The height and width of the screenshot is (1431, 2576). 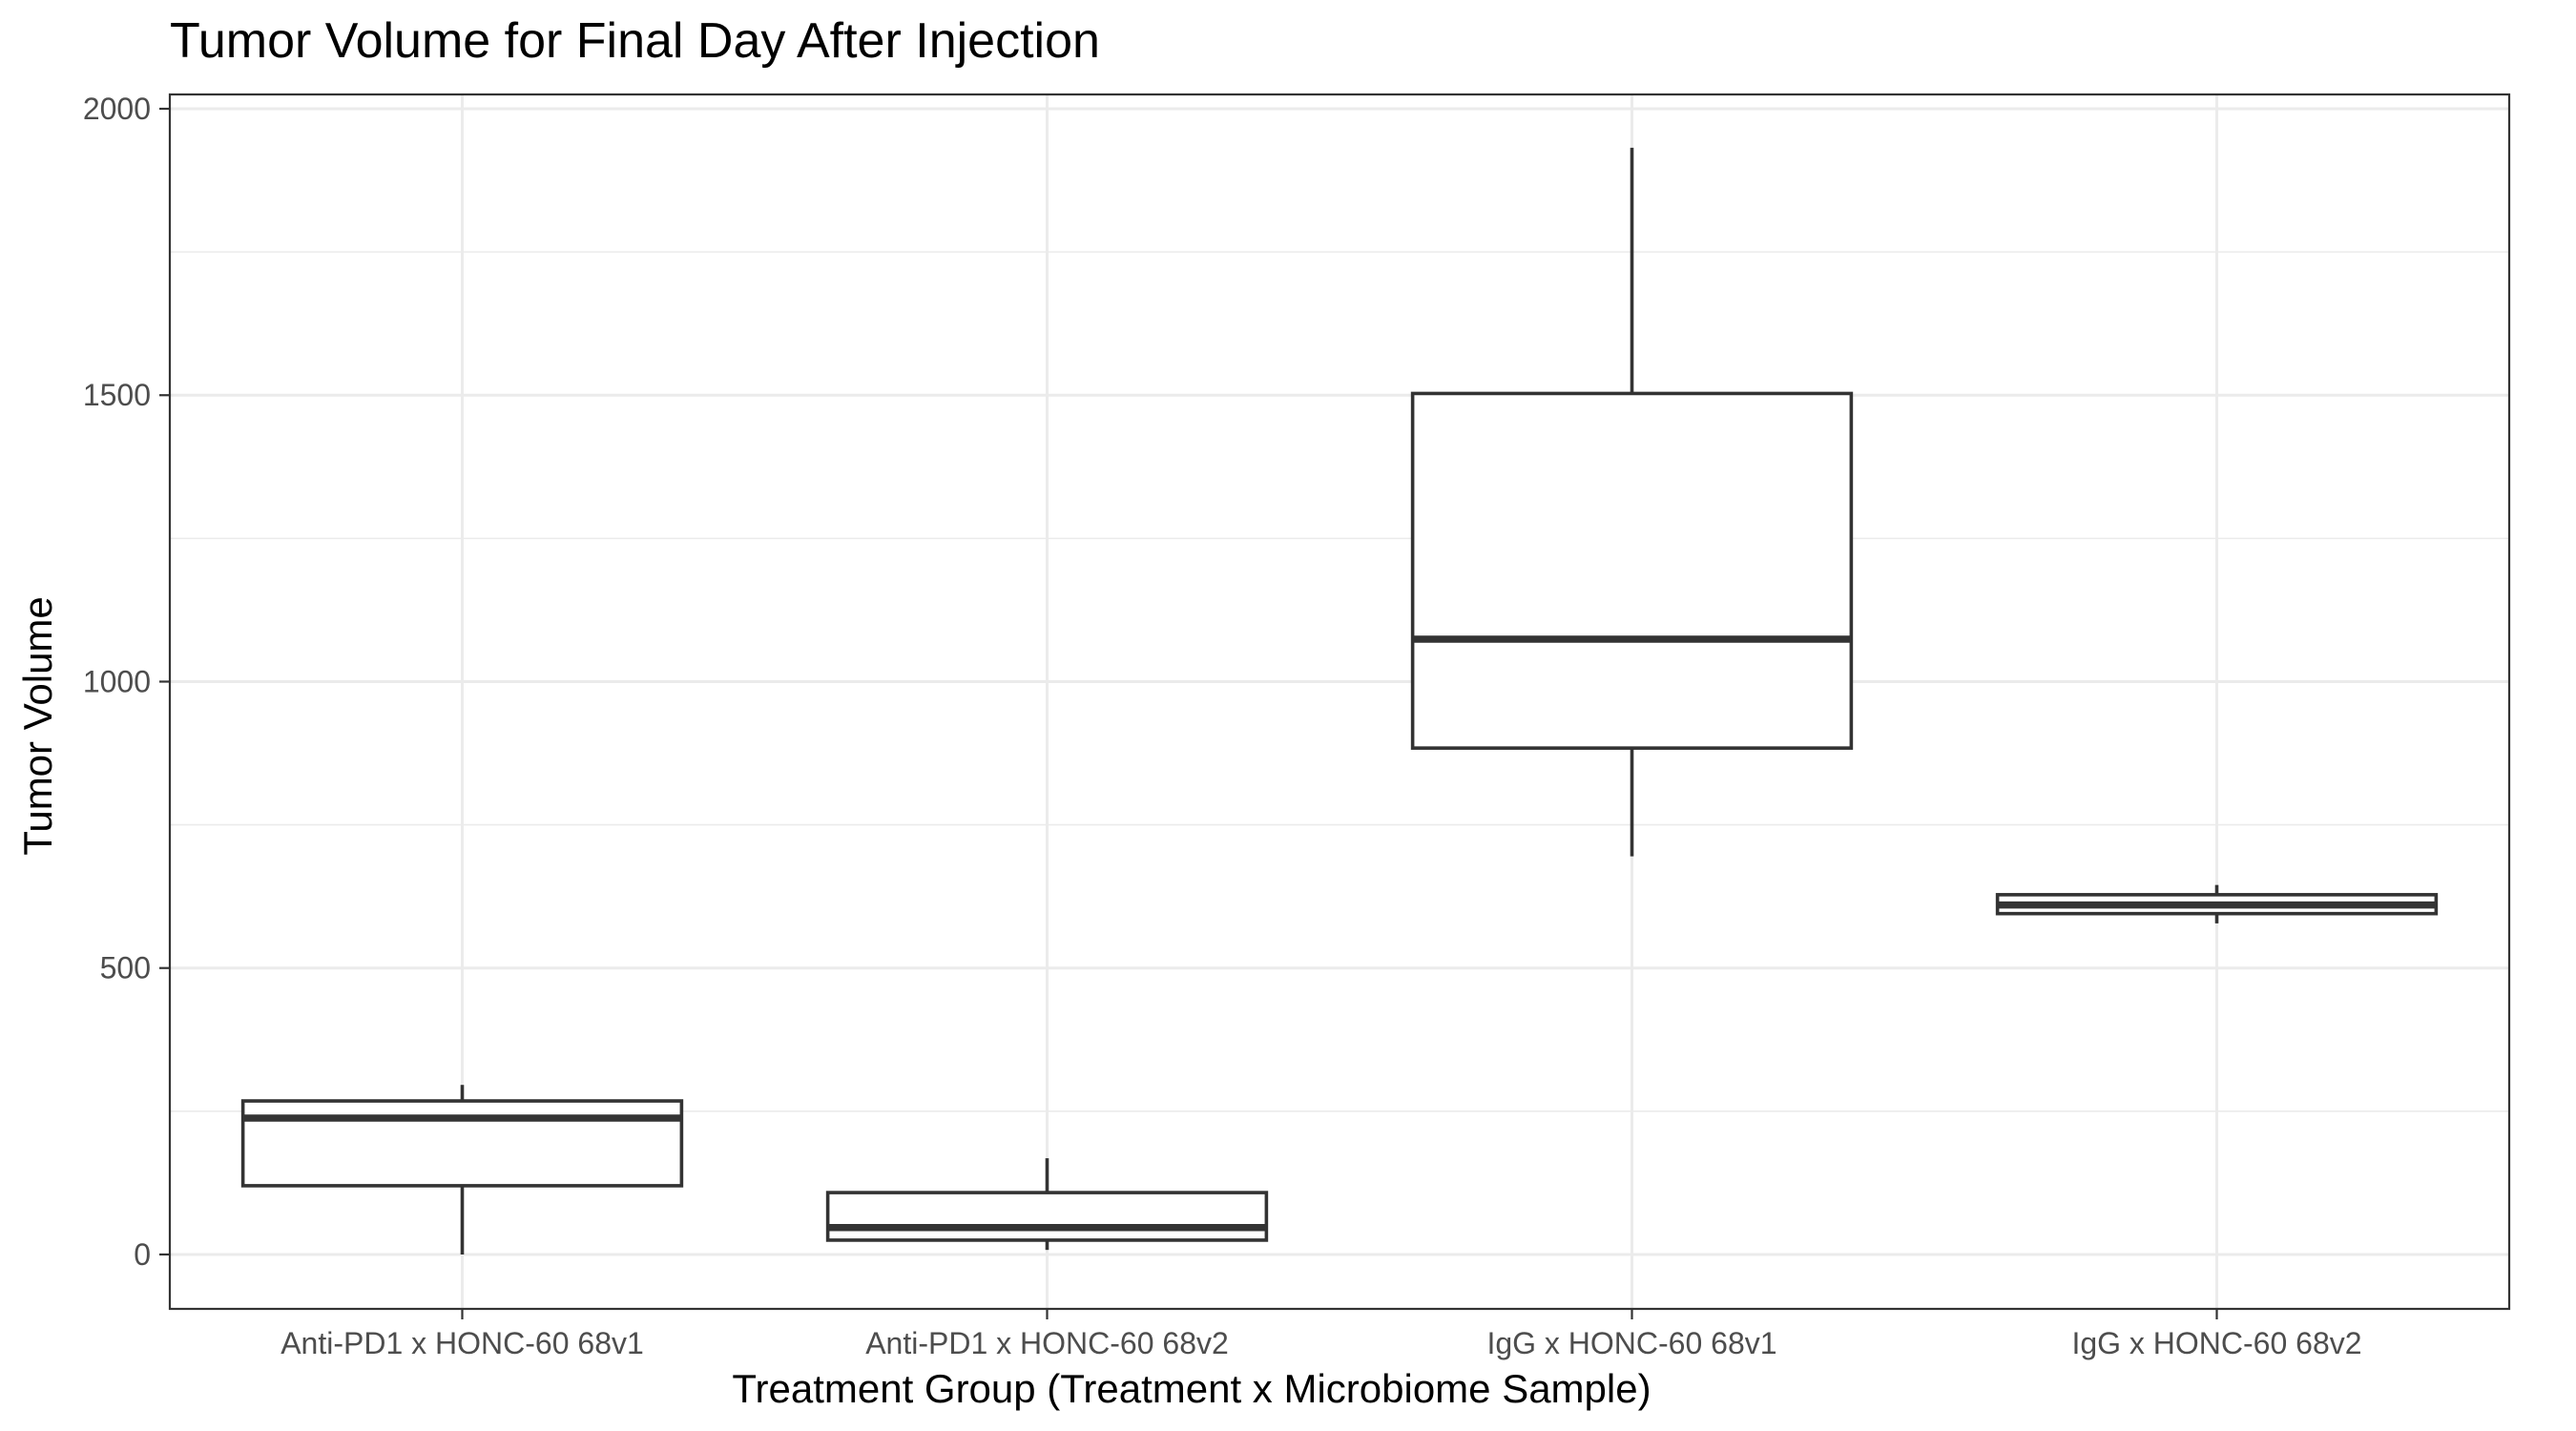 What do you see at coordinates (462, 1343) in the screenshot?
I see `x-tick-label: Anti-PD1 x HONC-60 68v1` at bounding box center [462, 1343].